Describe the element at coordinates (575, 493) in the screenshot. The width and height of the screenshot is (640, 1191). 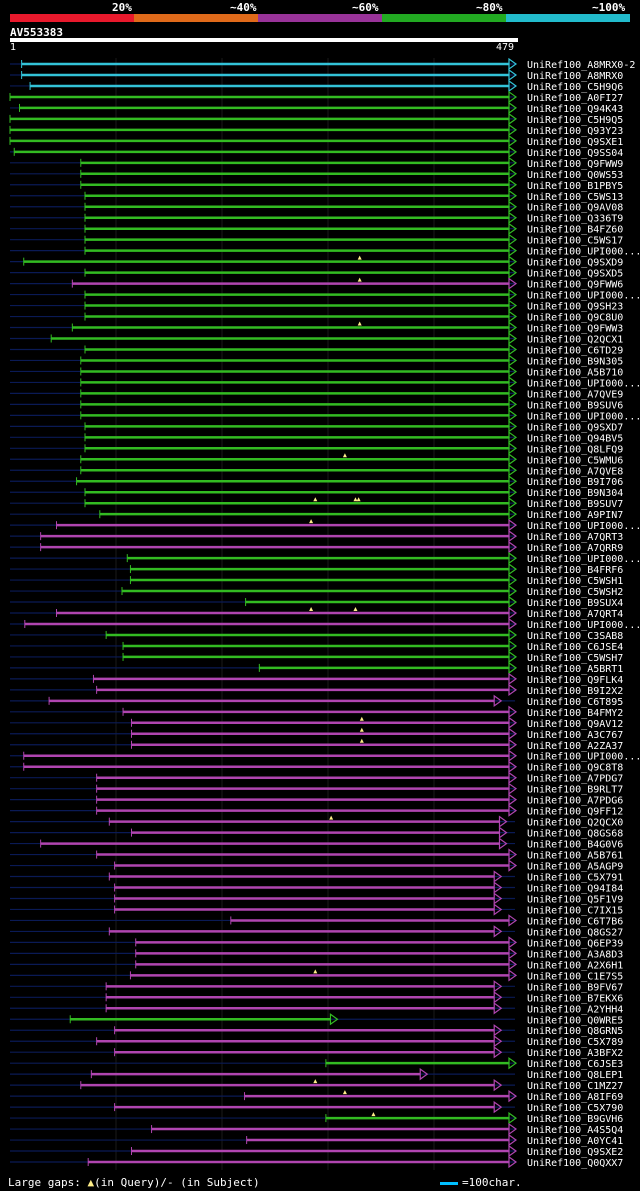
I see `hit-label: UniRef100_B9N304` at that location.